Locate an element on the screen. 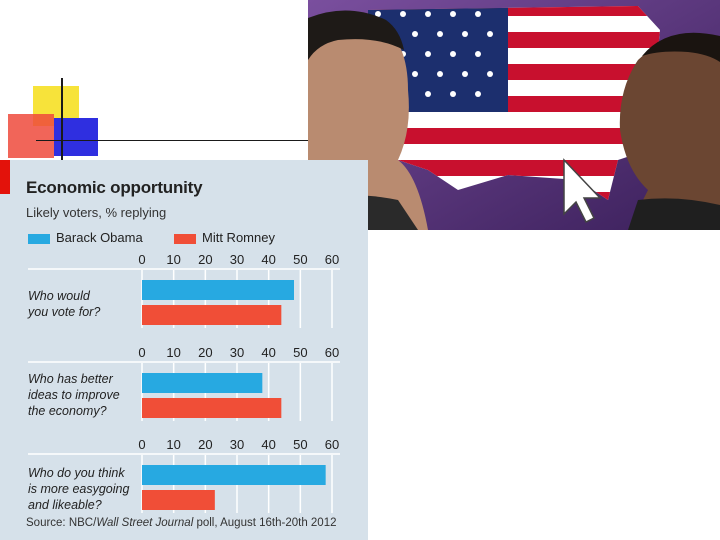 This screenshot has width=720, height=540. bar-romney-q2 is located at coordinates (212, 408).